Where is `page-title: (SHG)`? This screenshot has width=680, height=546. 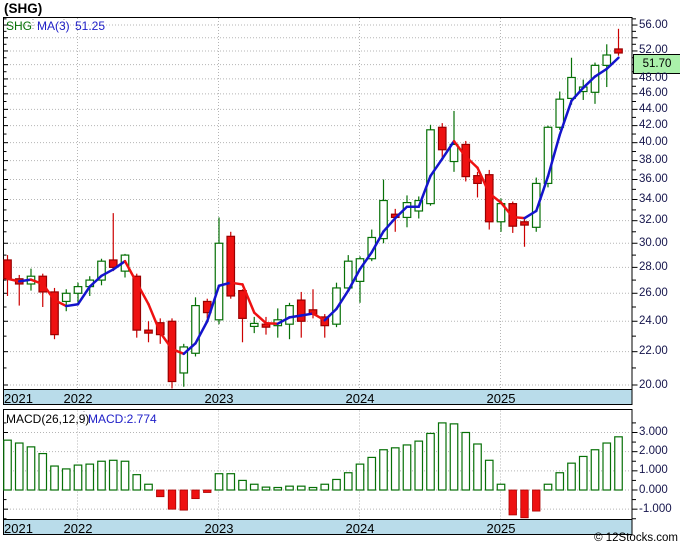 page-title: (SHG) is located at coordinates (23, 8).